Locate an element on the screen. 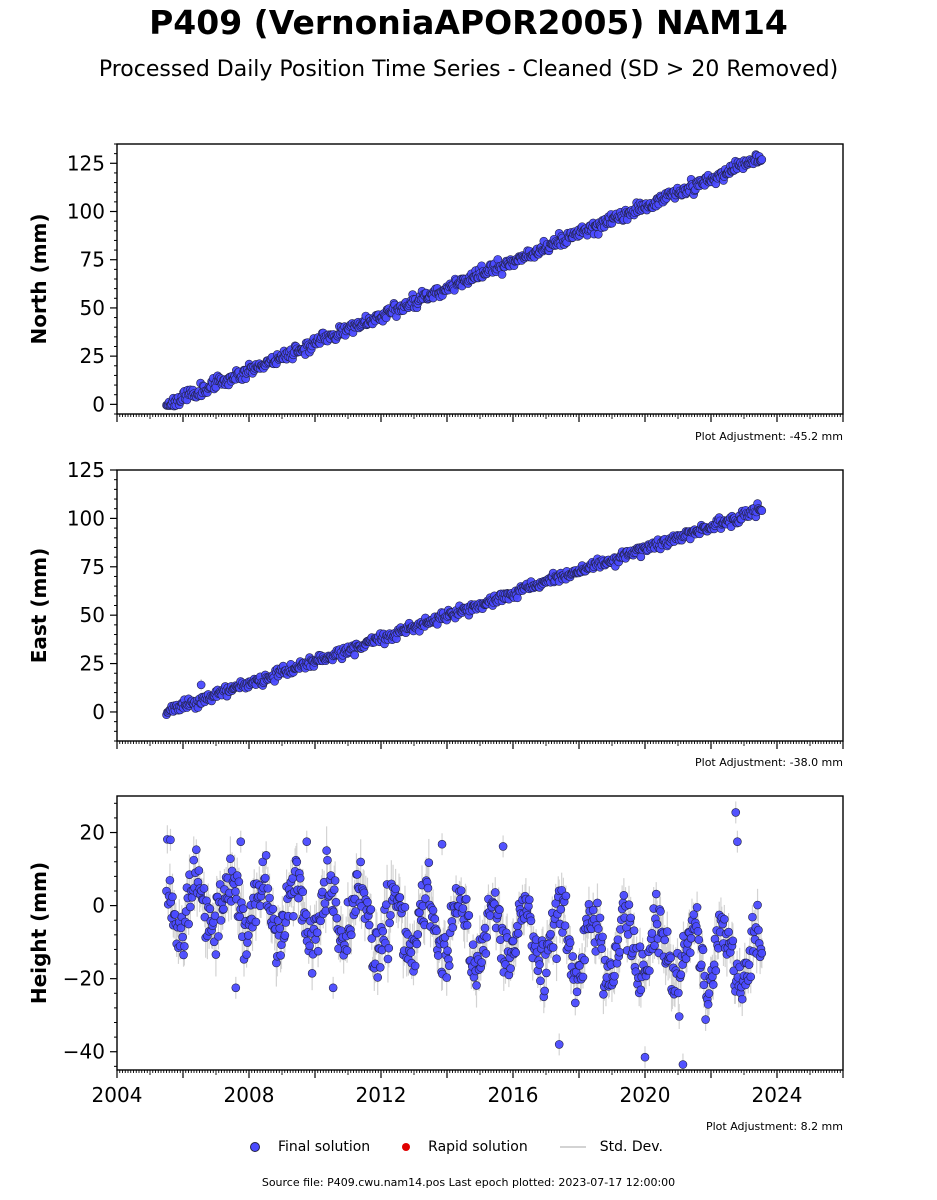  y-axis-label: North (mm) is located at coordinates (39, 278).